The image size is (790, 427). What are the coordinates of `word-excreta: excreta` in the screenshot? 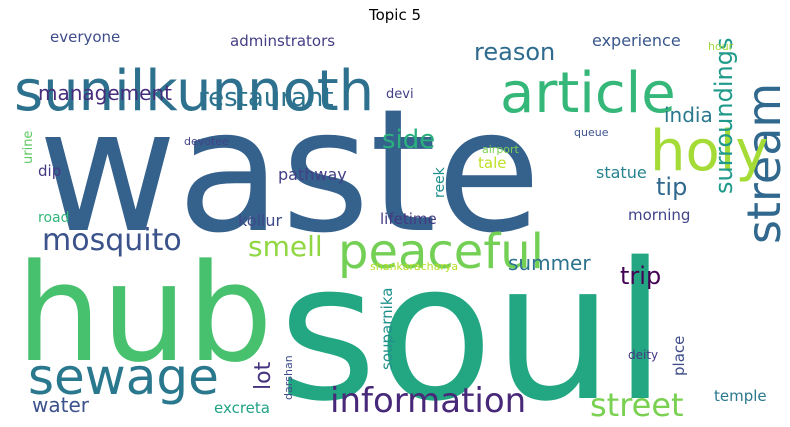 It's located at (242, 408).